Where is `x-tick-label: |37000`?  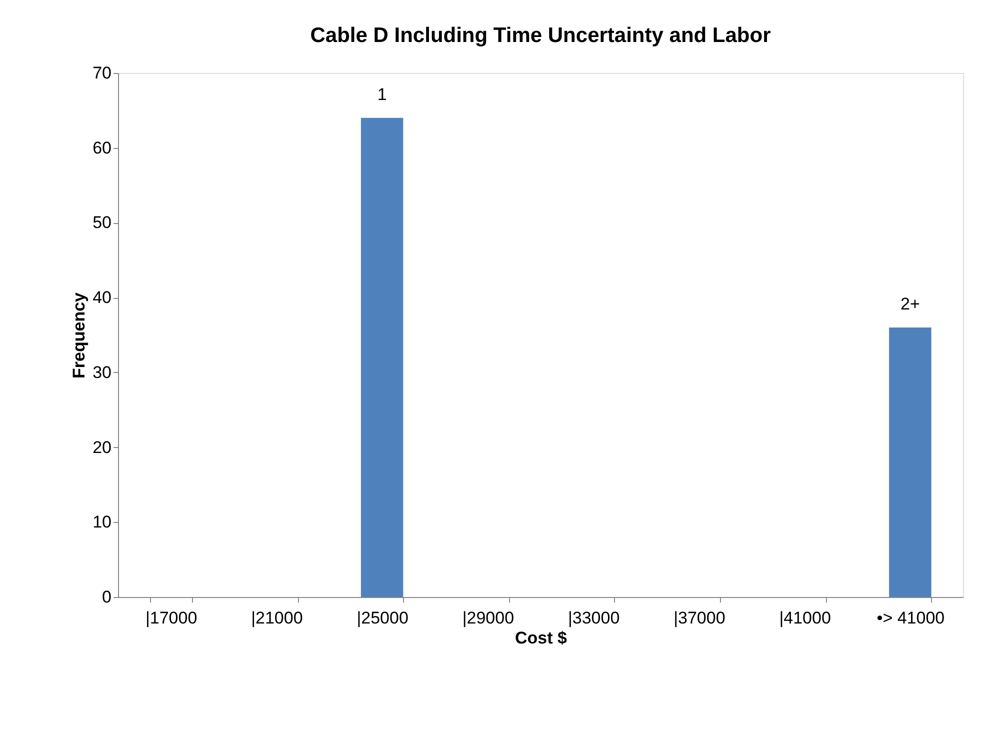
x-tick-label: |37000 is located at coordinates (700, 618).